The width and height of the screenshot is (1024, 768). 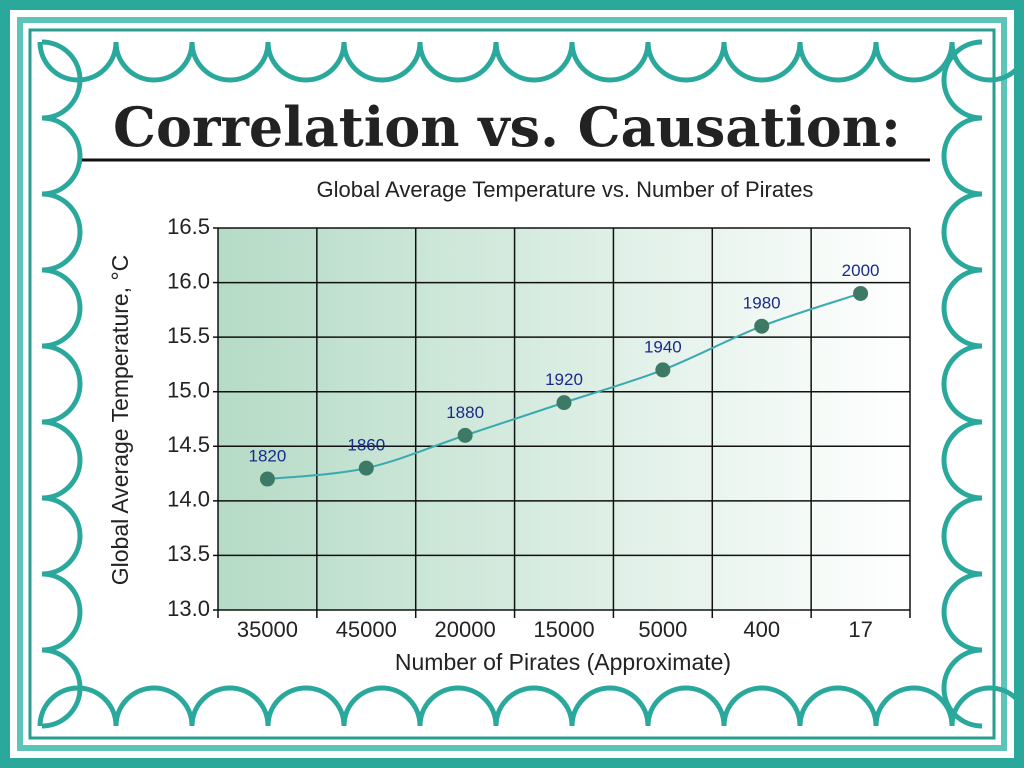 What do you see at coordinates (188, 499) in the screenshot?
I see `y-tick-label: 14.0` at bounding box center [188, 499].